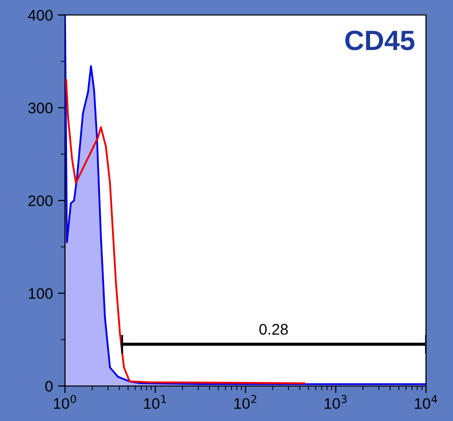 Image resolution: width=453 pixels, height=421 pixels. I want to click on x-tick-label: 10$^{0}$, so click(65, 401).